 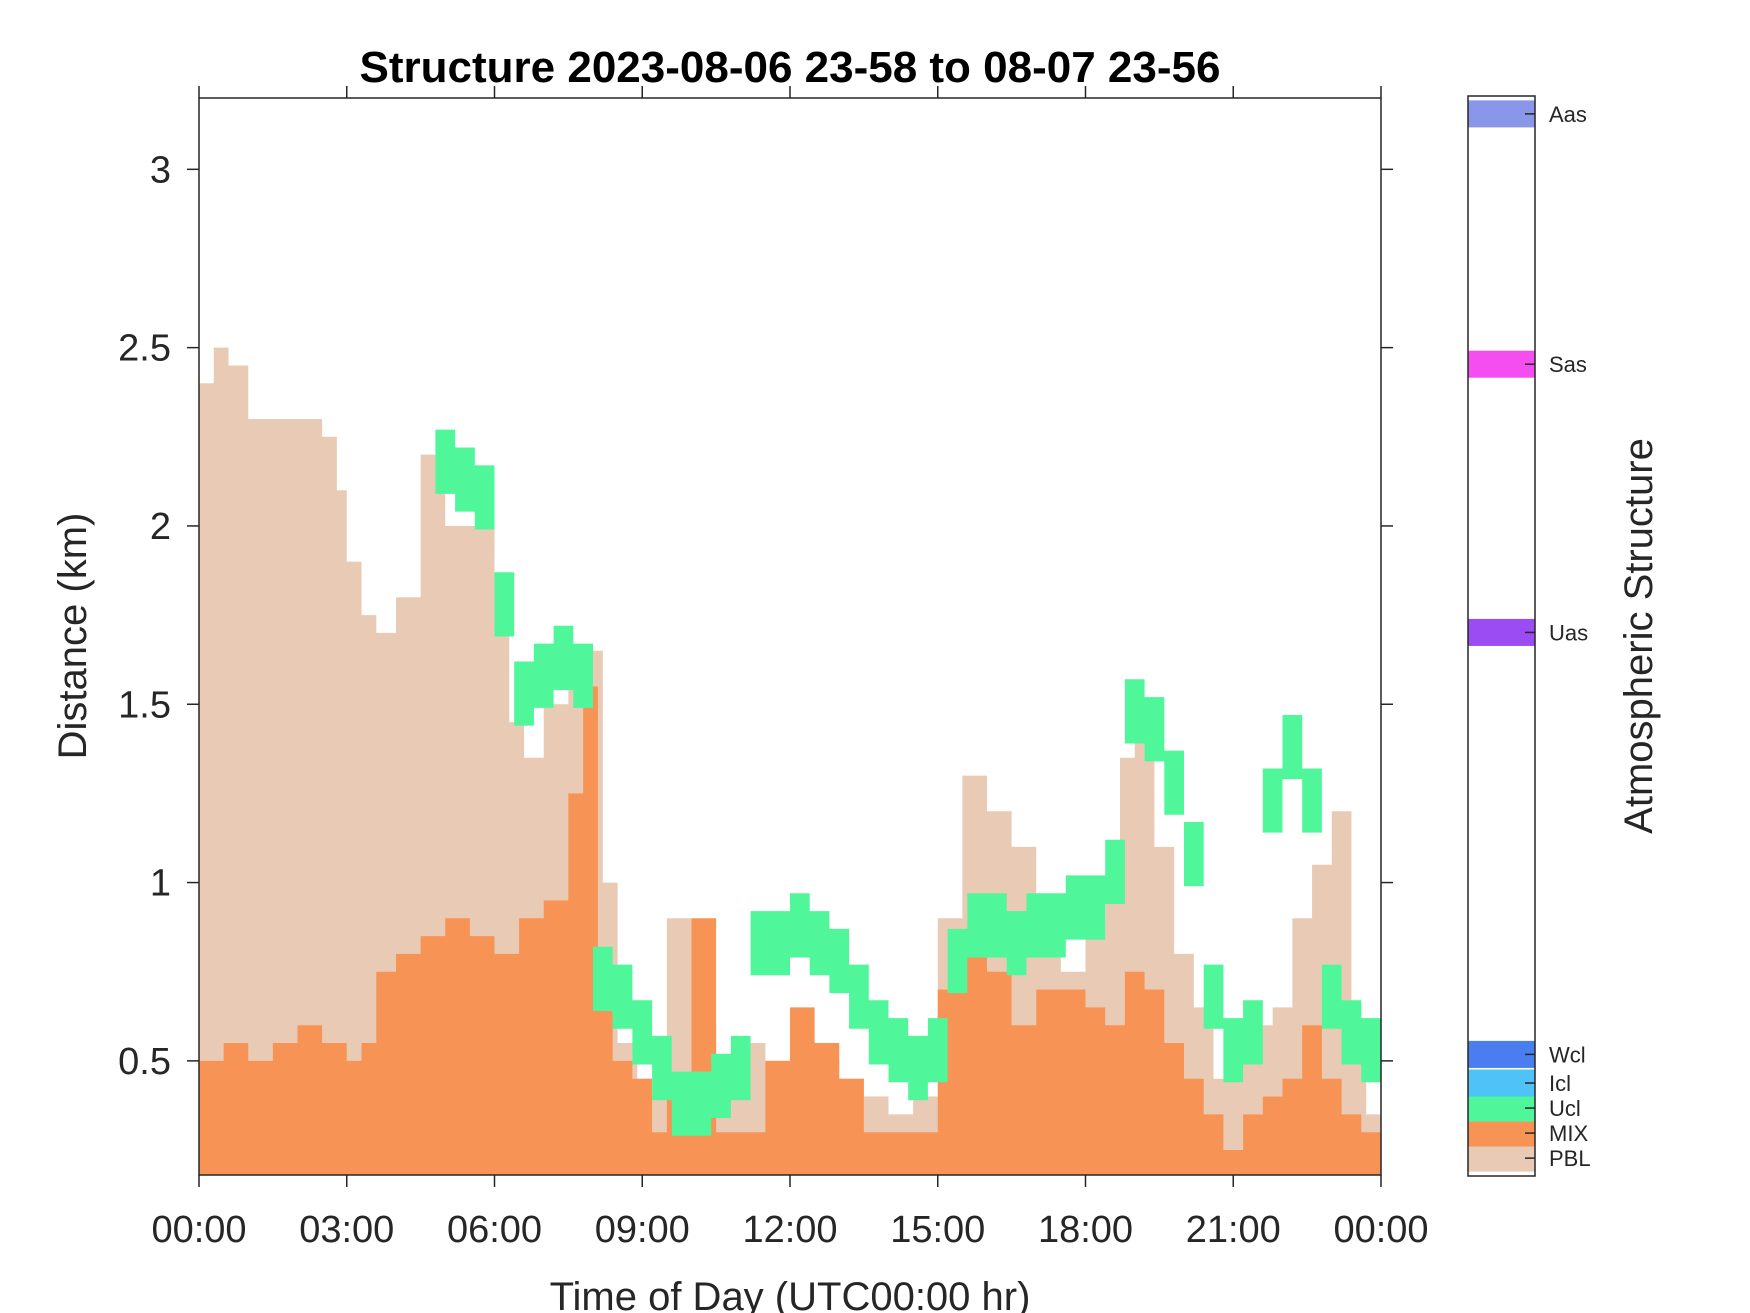 What do you see at coordinates (144, 1062) in the screenshot?
I see `y-tick-label: 0.5` at bounding box center [144, 1062].